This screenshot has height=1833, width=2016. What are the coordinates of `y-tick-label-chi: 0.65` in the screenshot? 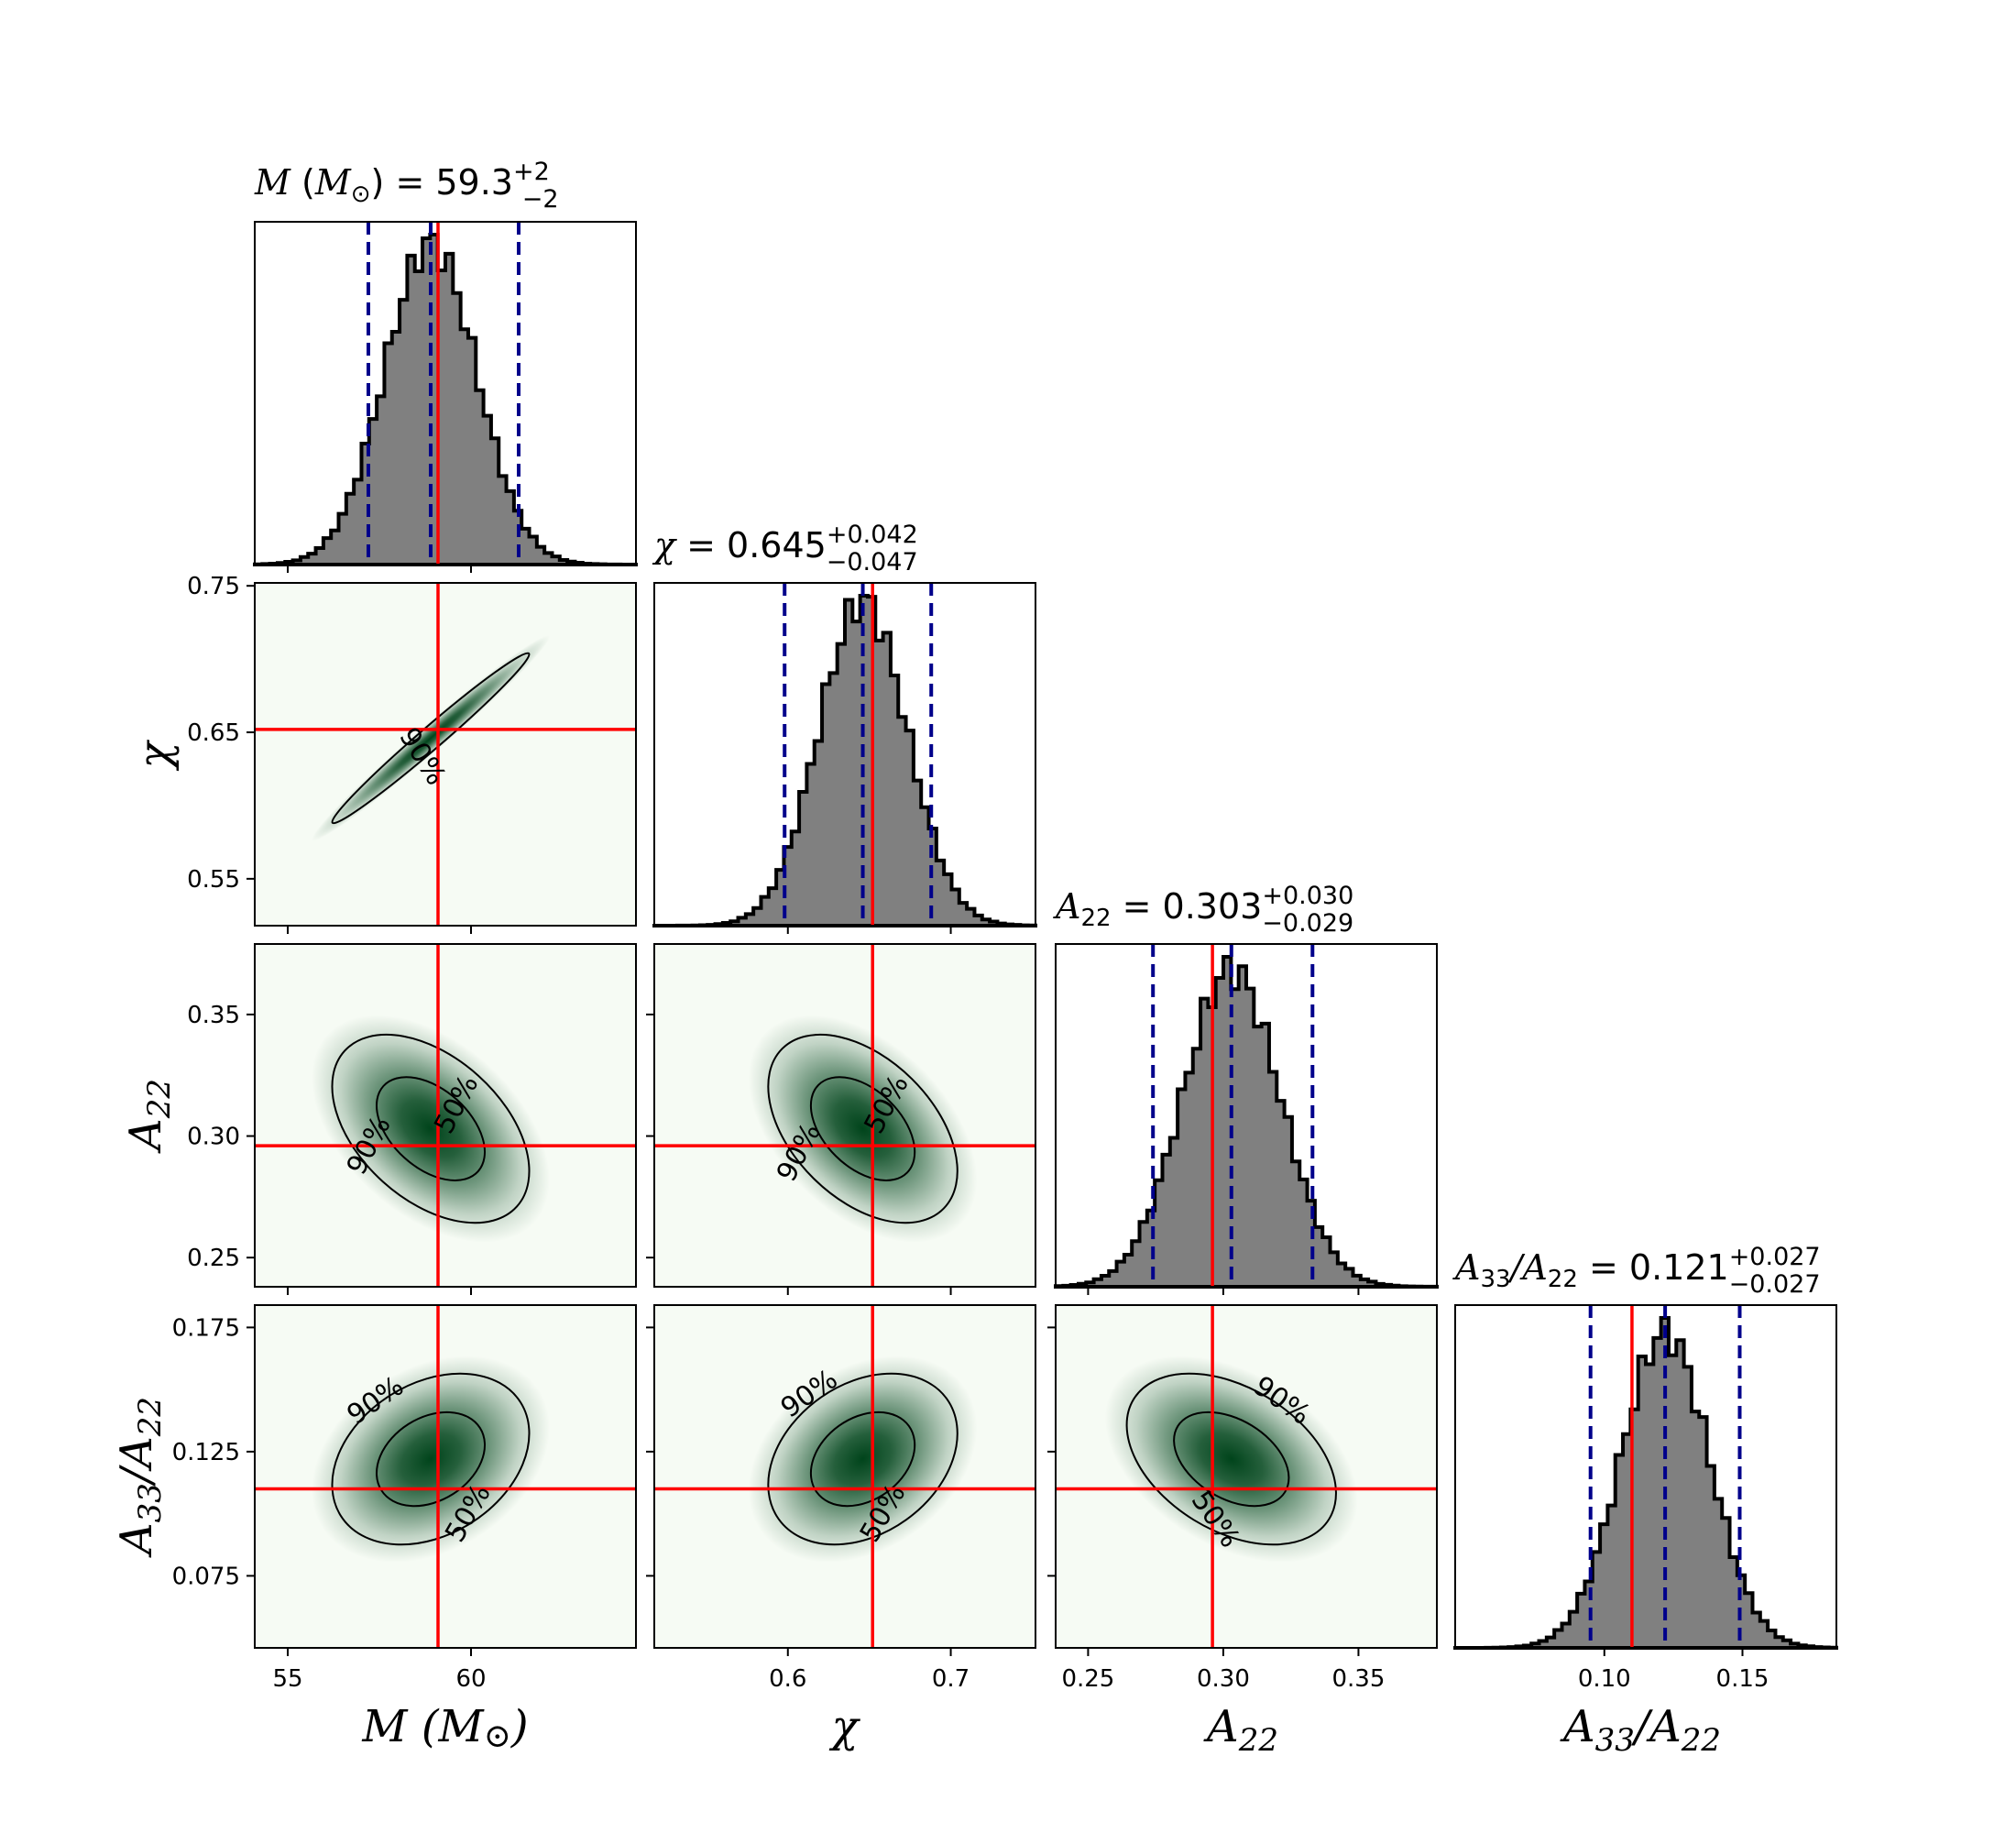 It's located at (213, 733).